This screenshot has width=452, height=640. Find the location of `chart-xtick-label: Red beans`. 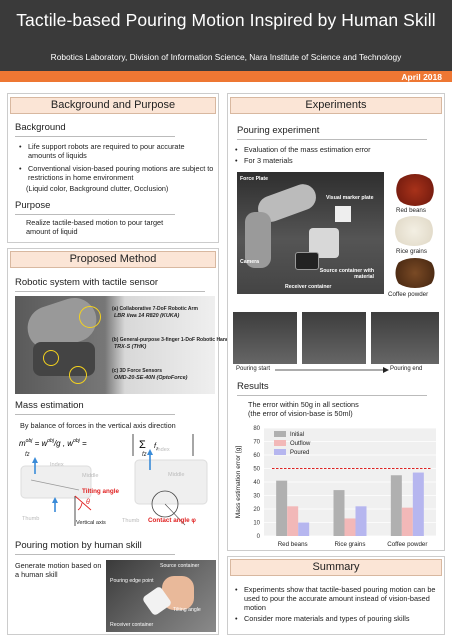

chart-xtick-label: Red beans is located at coordinates (293, 544).